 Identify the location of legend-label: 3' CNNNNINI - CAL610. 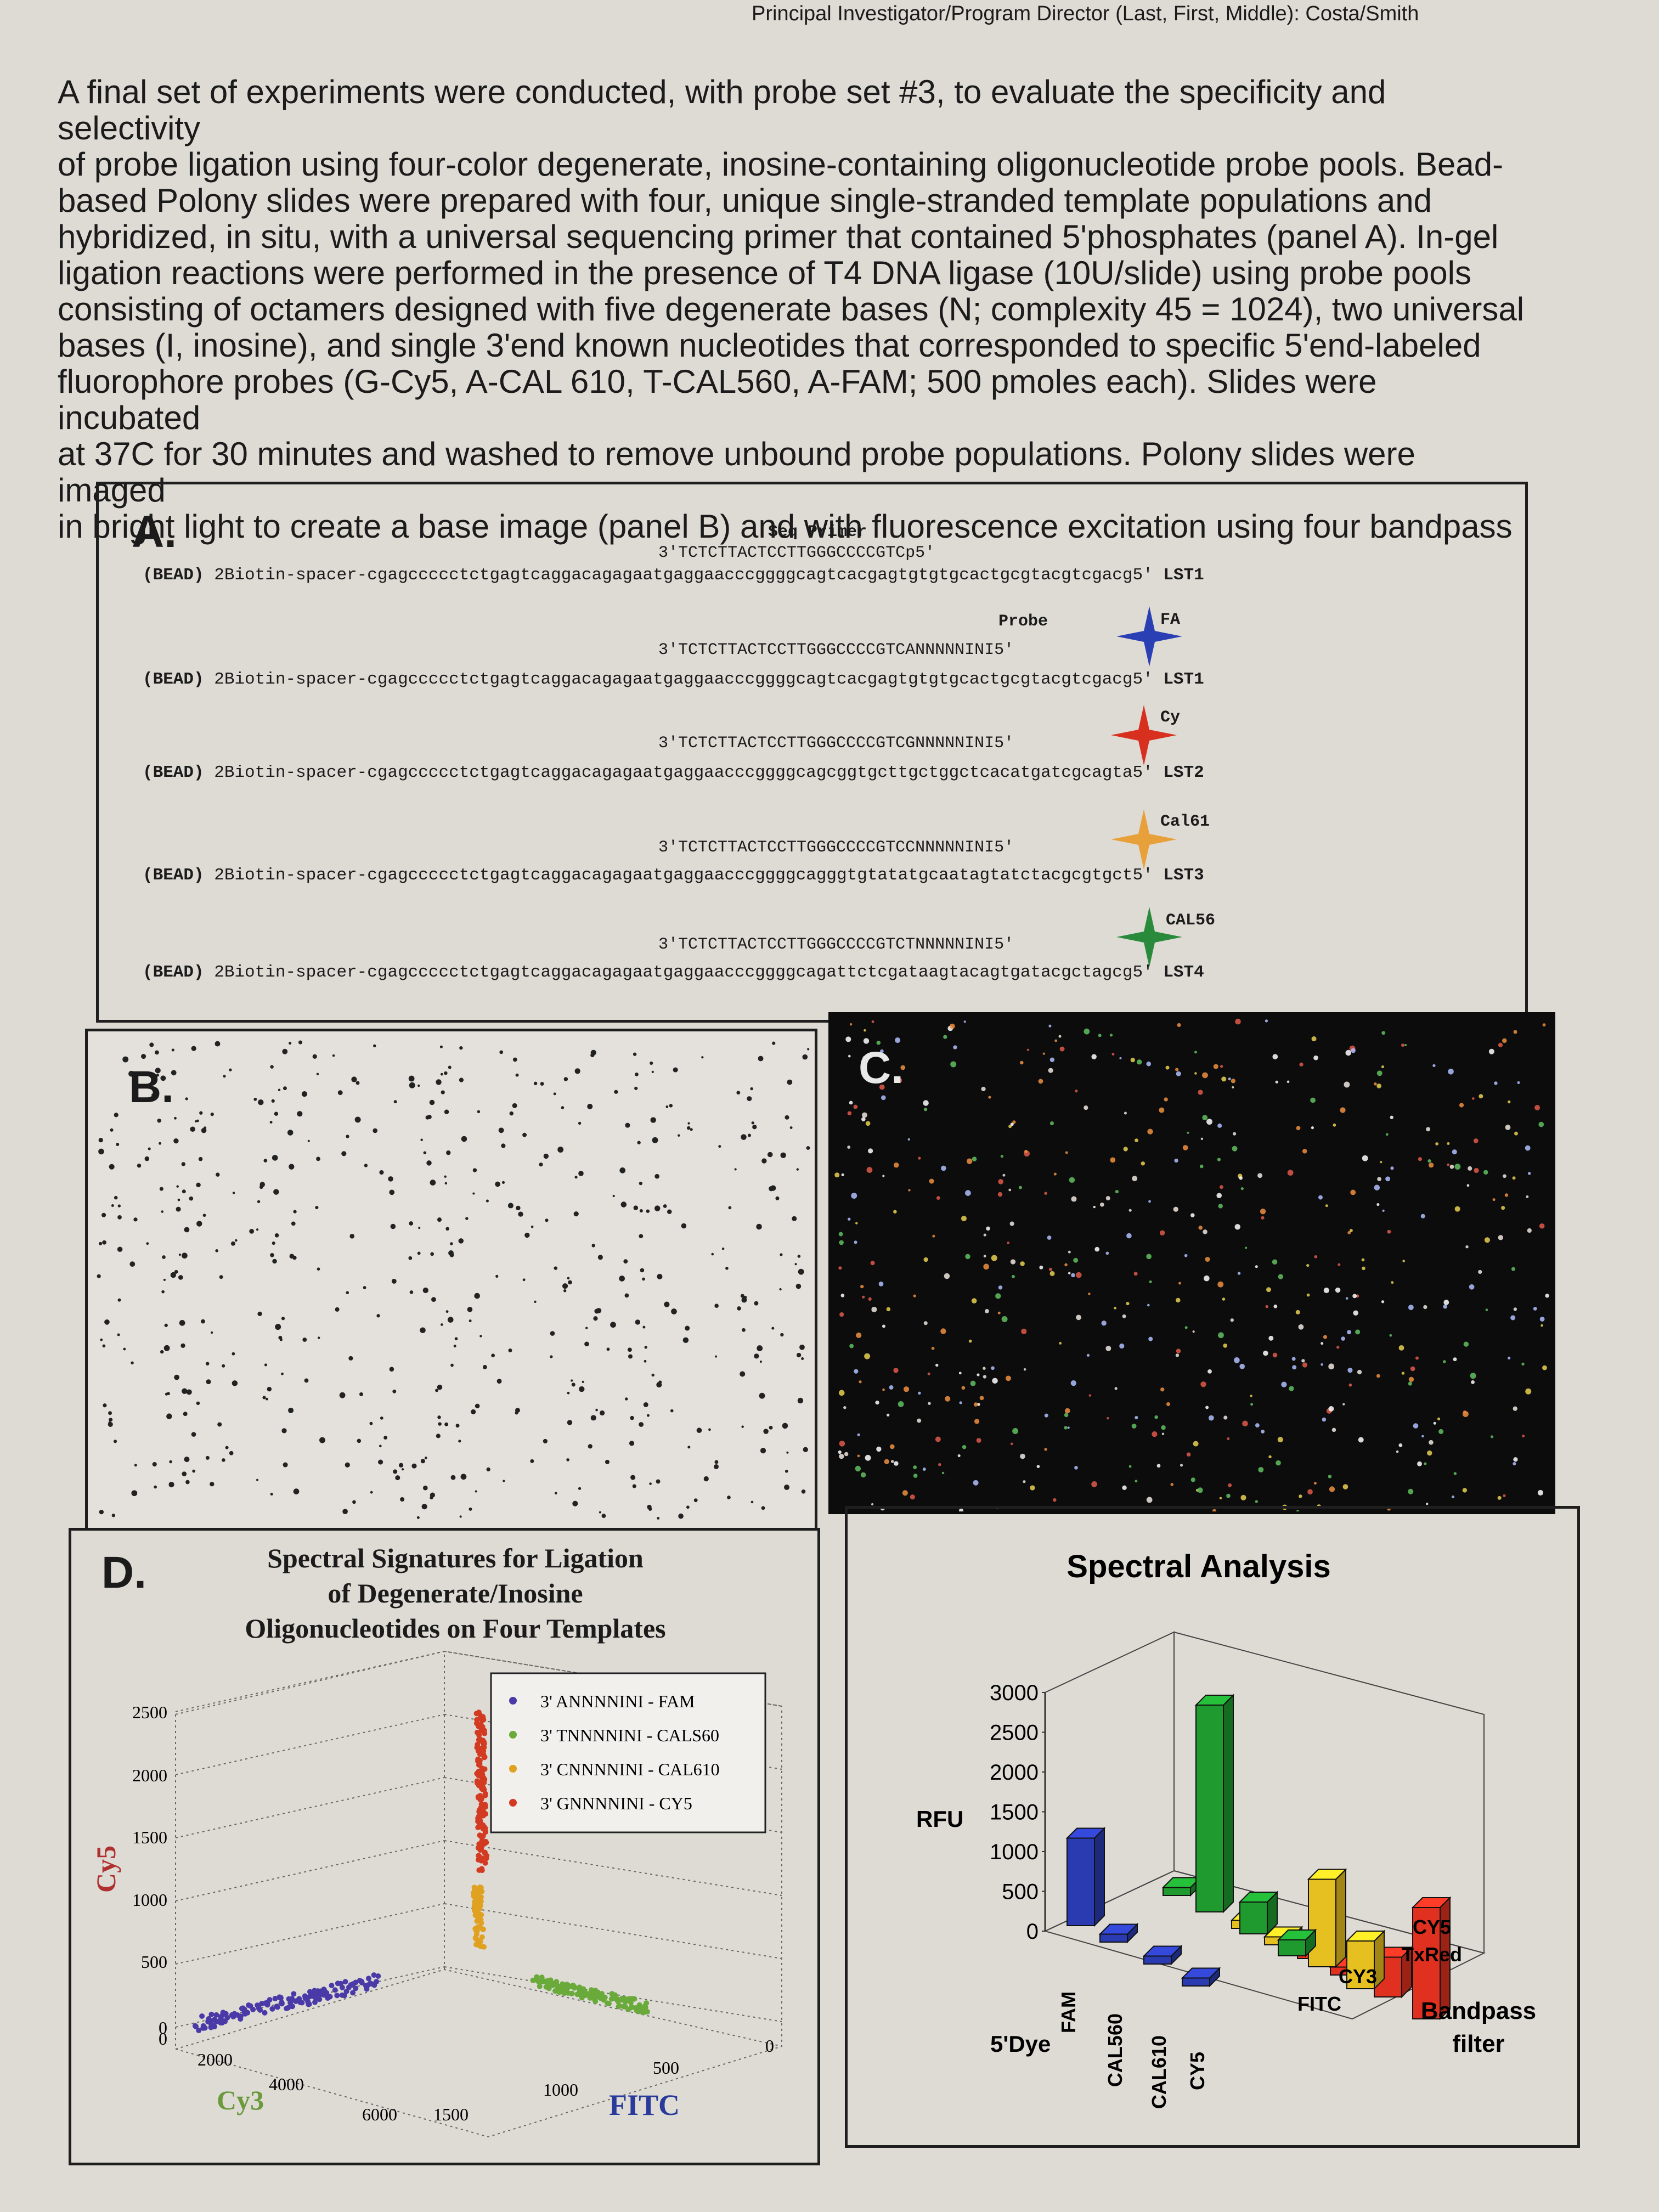
(630, 1769).